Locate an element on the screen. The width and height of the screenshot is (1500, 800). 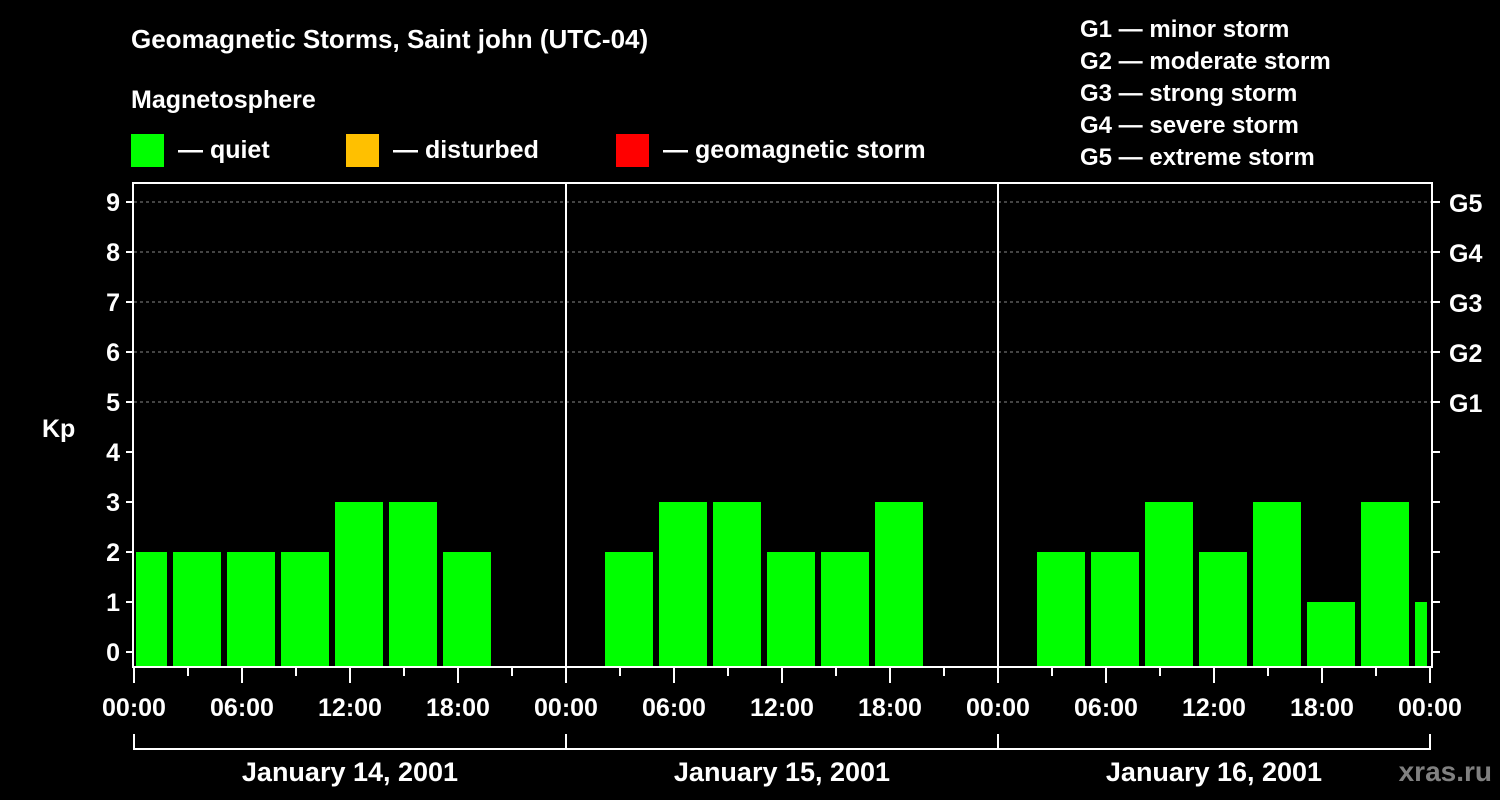
legend-disturbed: — disturbed is located at coordinates (442, 150).